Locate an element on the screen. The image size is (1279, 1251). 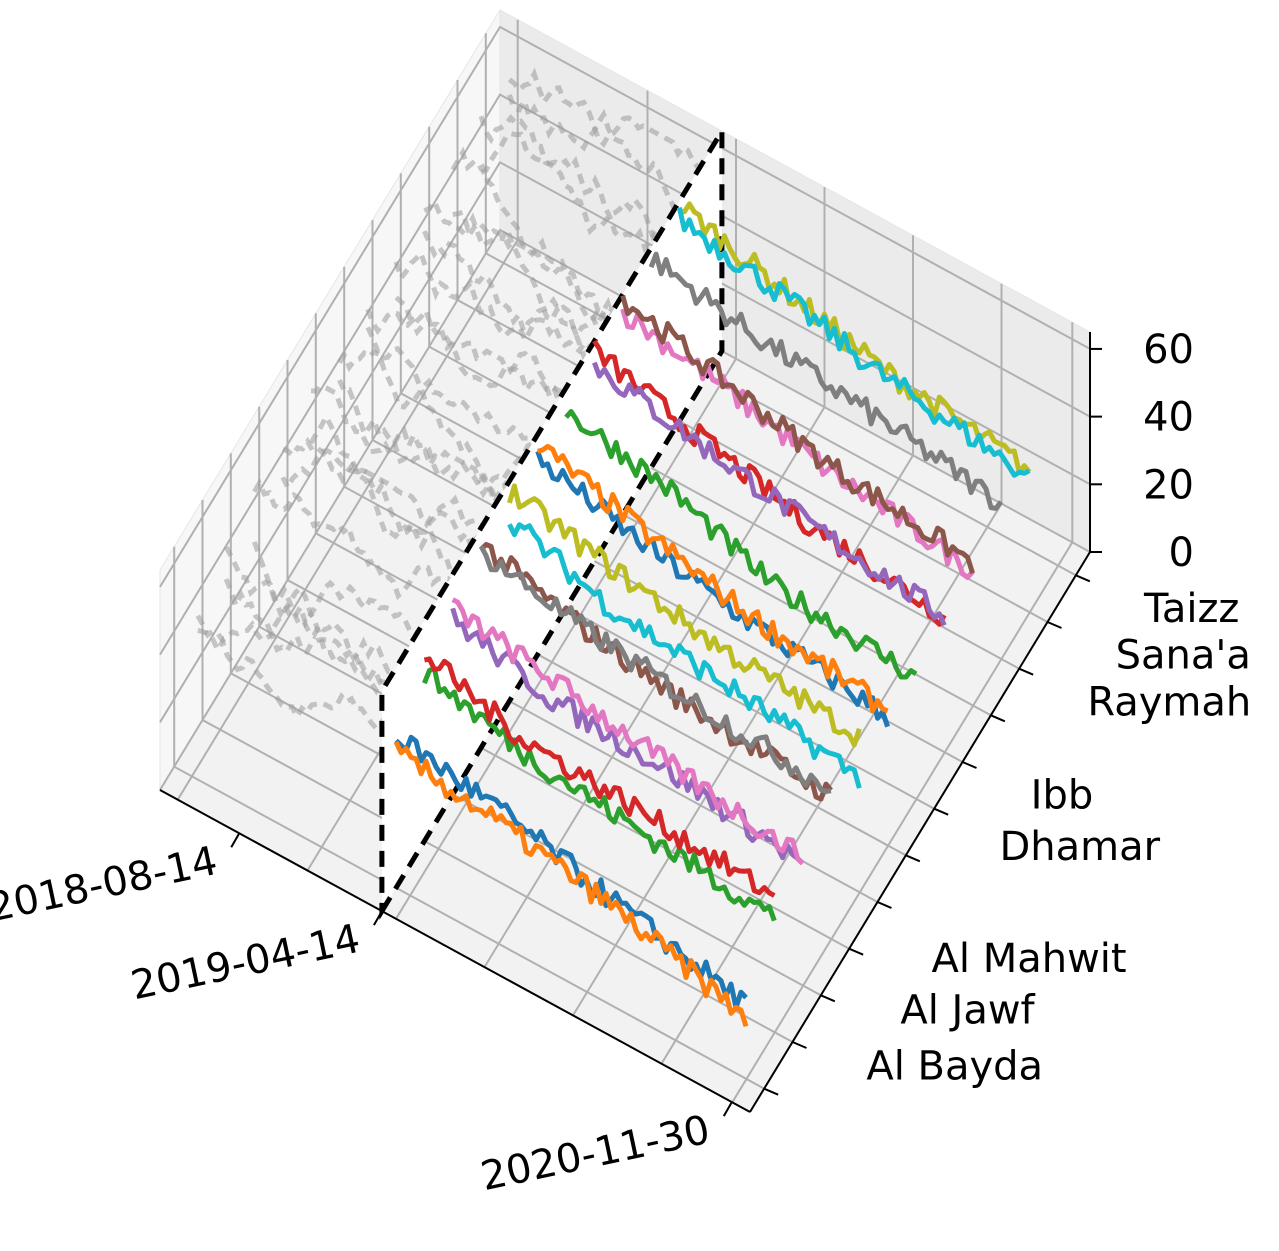
z-tick-label: 20 is located at coordinates (1168, 485).